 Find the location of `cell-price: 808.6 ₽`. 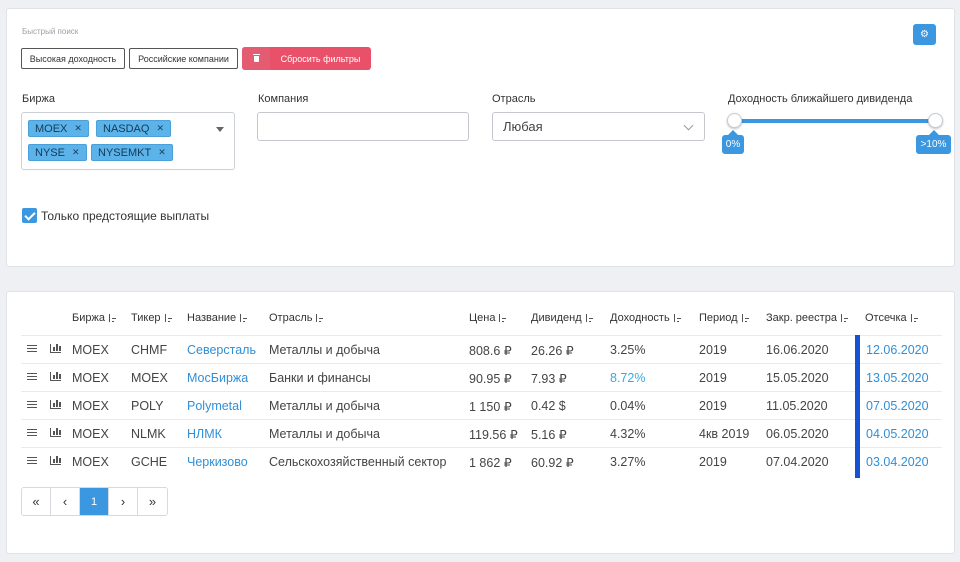

cell-price: 808.6 ₽ is located at coordinates (490, 351).